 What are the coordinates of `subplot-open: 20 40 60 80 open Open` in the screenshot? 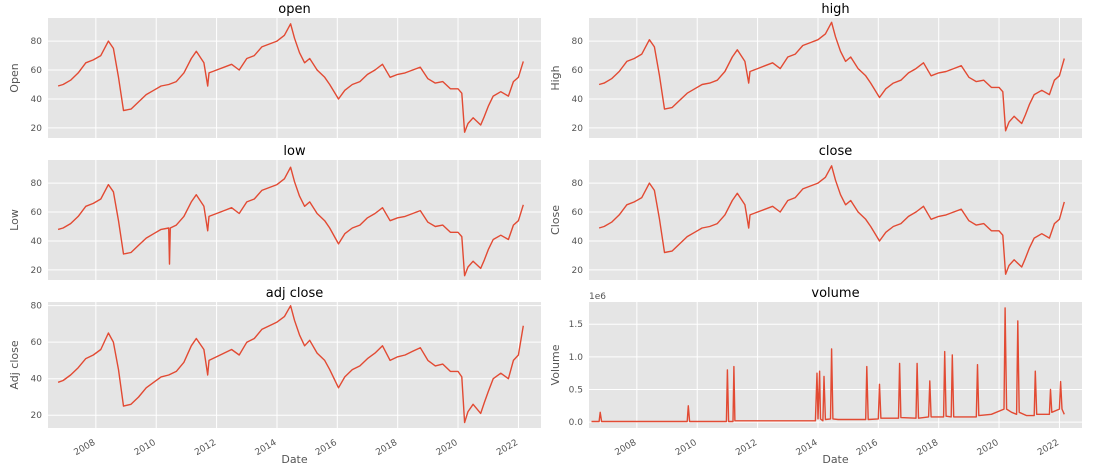 It's located at (274, 70).